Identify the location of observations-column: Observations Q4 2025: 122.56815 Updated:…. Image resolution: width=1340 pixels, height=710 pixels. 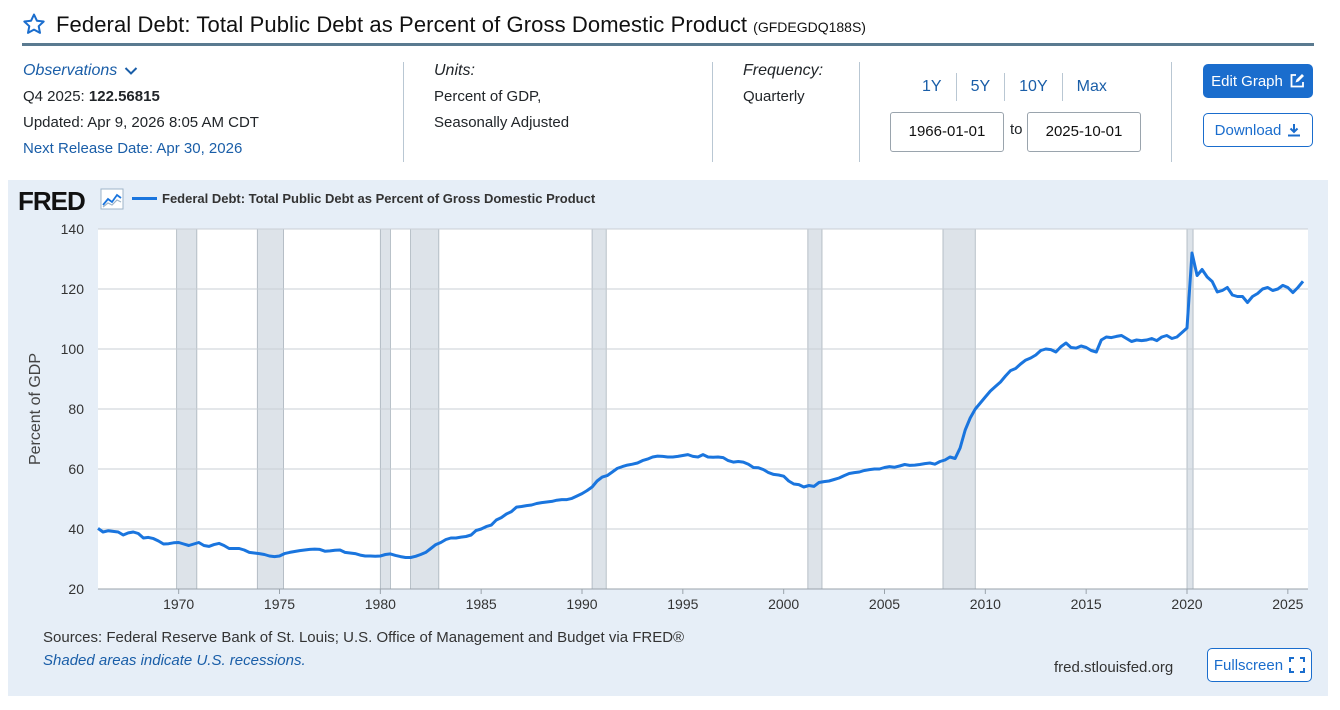
(213, 110).